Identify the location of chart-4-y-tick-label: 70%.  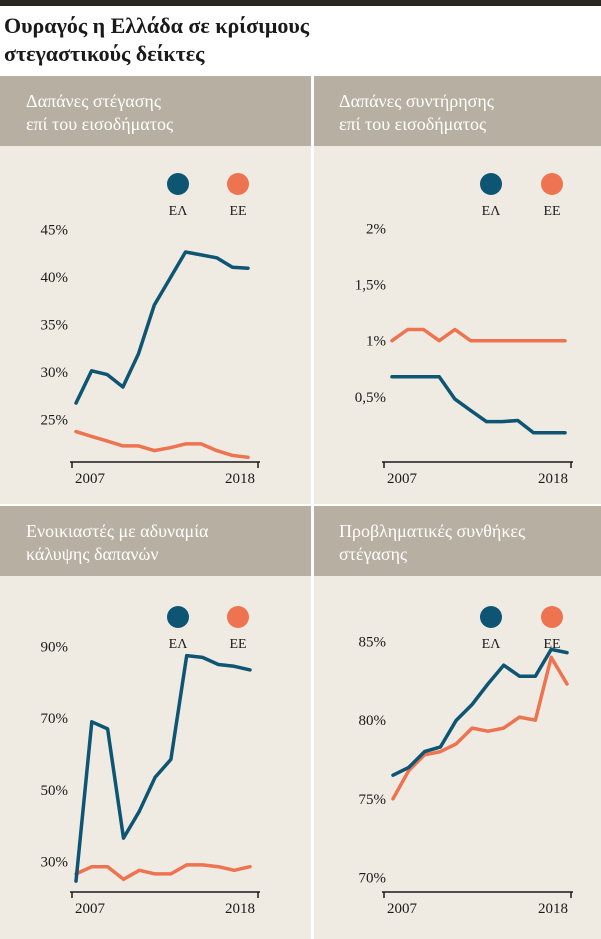
(373, 878).